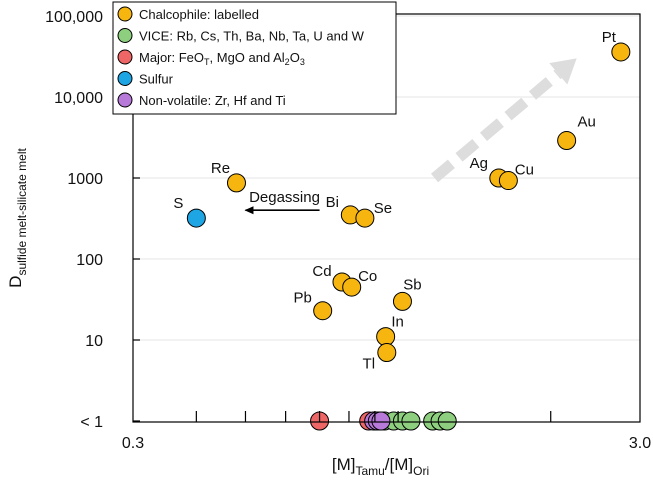 The width and height of the screenshot is (653, 482). Describe the element at coordinates (640, 443) in the screenshot. I see `x-tick-label: 3.0` at that location.